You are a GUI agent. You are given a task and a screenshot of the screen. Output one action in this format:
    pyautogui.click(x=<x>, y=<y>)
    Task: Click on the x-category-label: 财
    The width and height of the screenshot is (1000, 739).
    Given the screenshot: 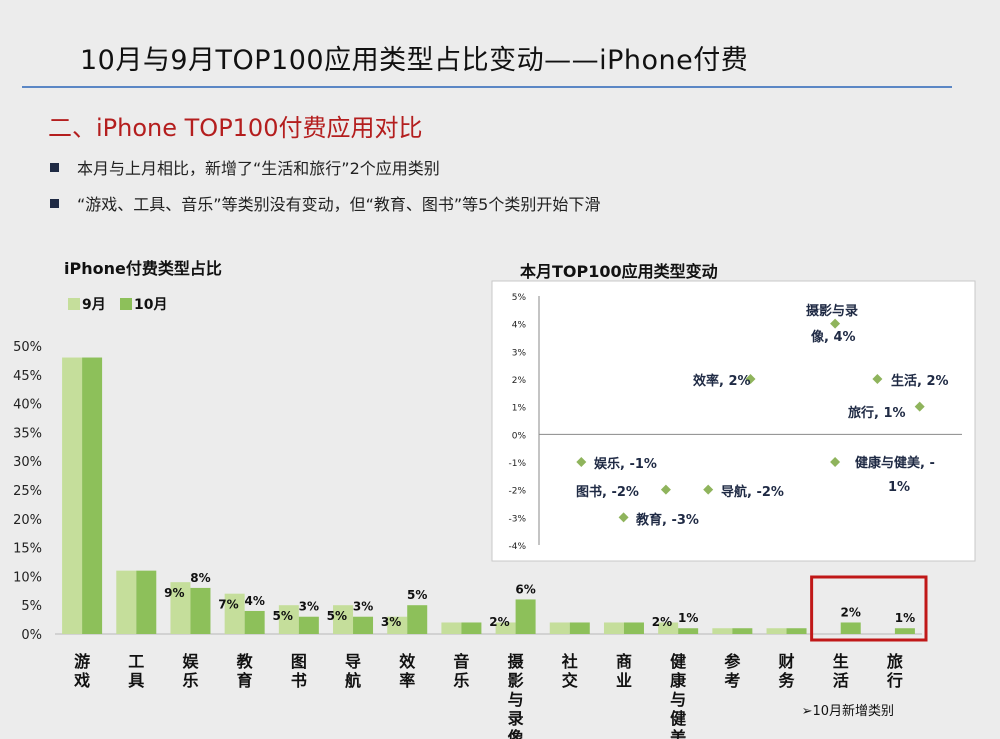 What is the action you would take?
    pyautogui.click(x=786, y=661)
    